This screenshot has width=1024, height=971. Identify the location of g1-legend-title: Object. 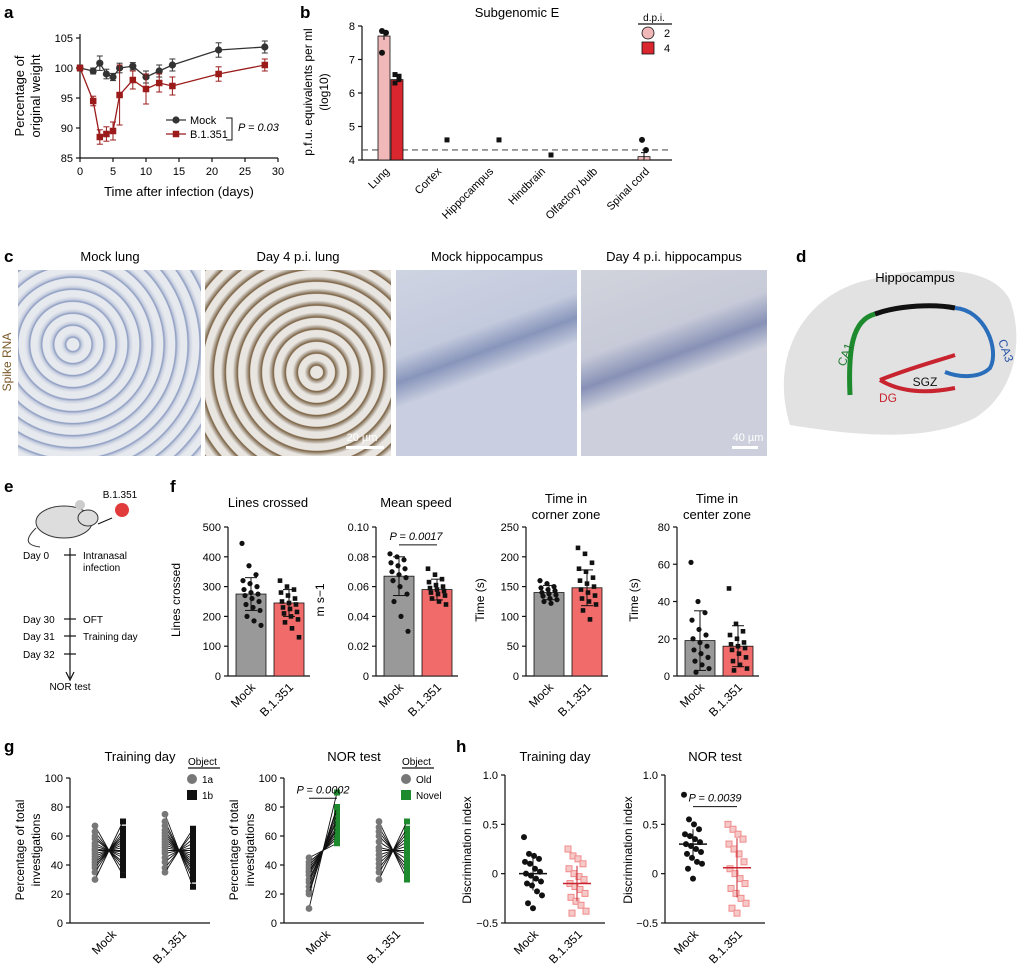
(202, 762).